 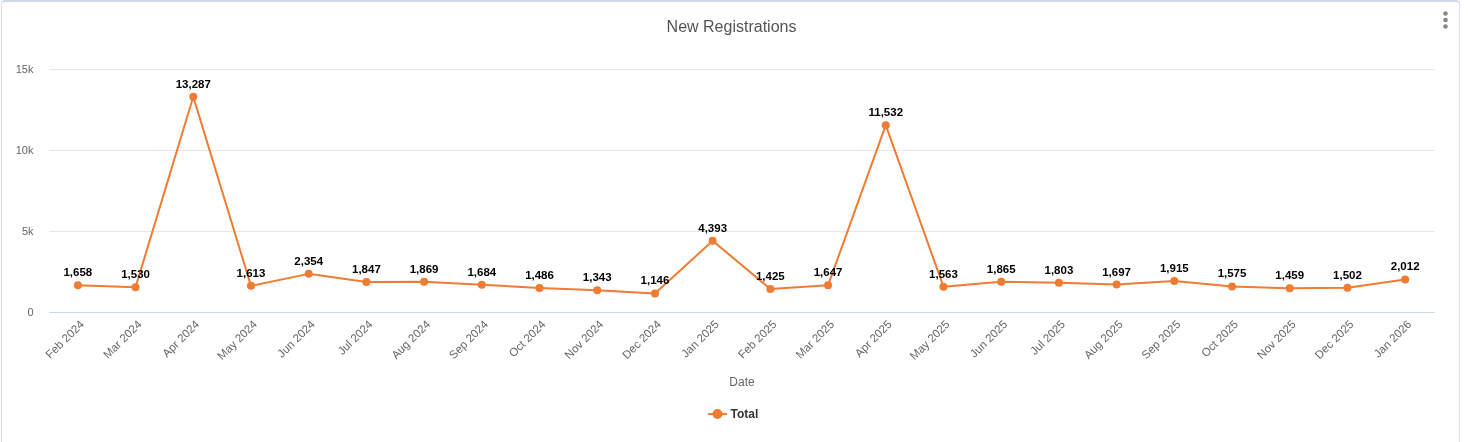 I want to click on data-label: 1,684, so click(x=482, y=271).